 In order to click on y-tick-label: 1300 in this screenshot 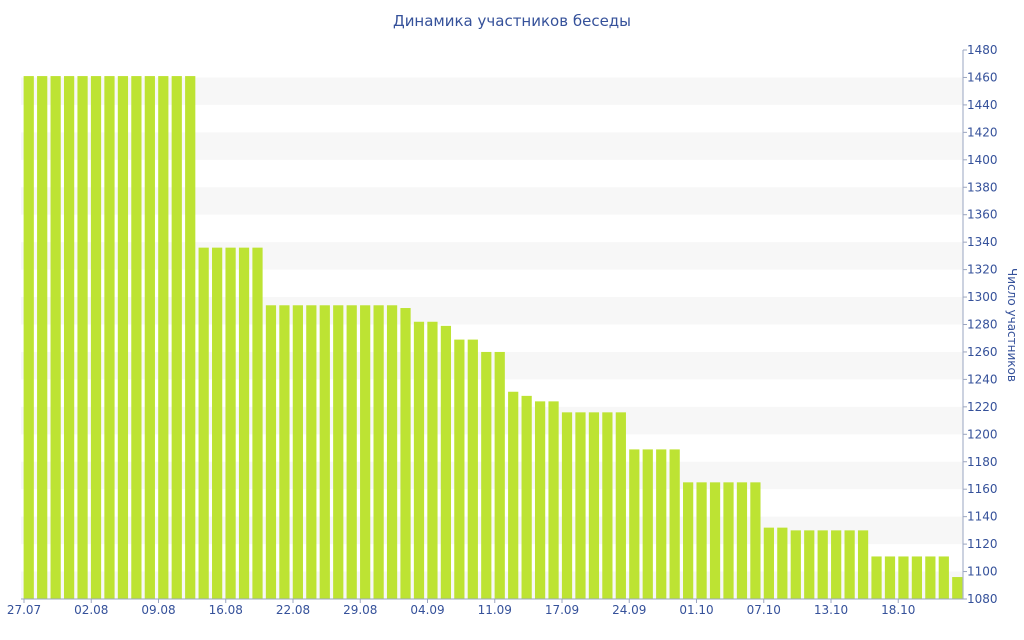, I will do `click(982, 297)`.